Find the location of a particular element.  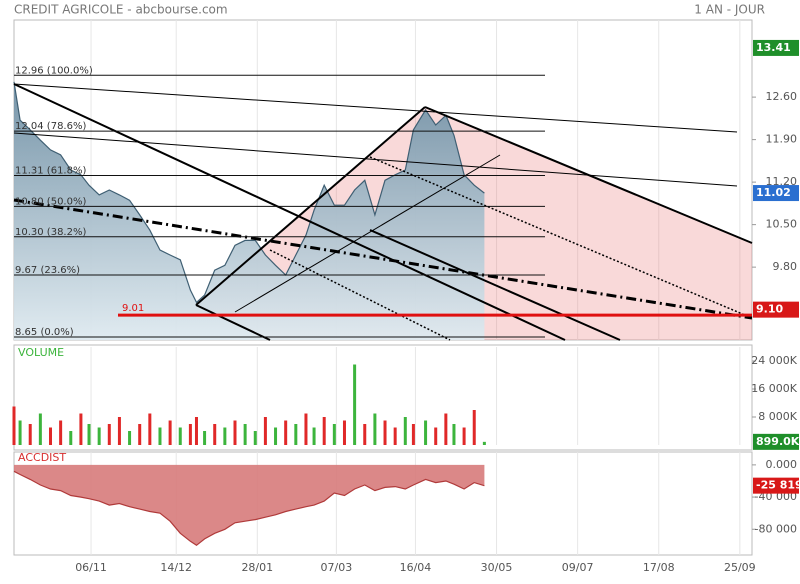

panel-title: ACCDIST is located at coordinates (42, 457).